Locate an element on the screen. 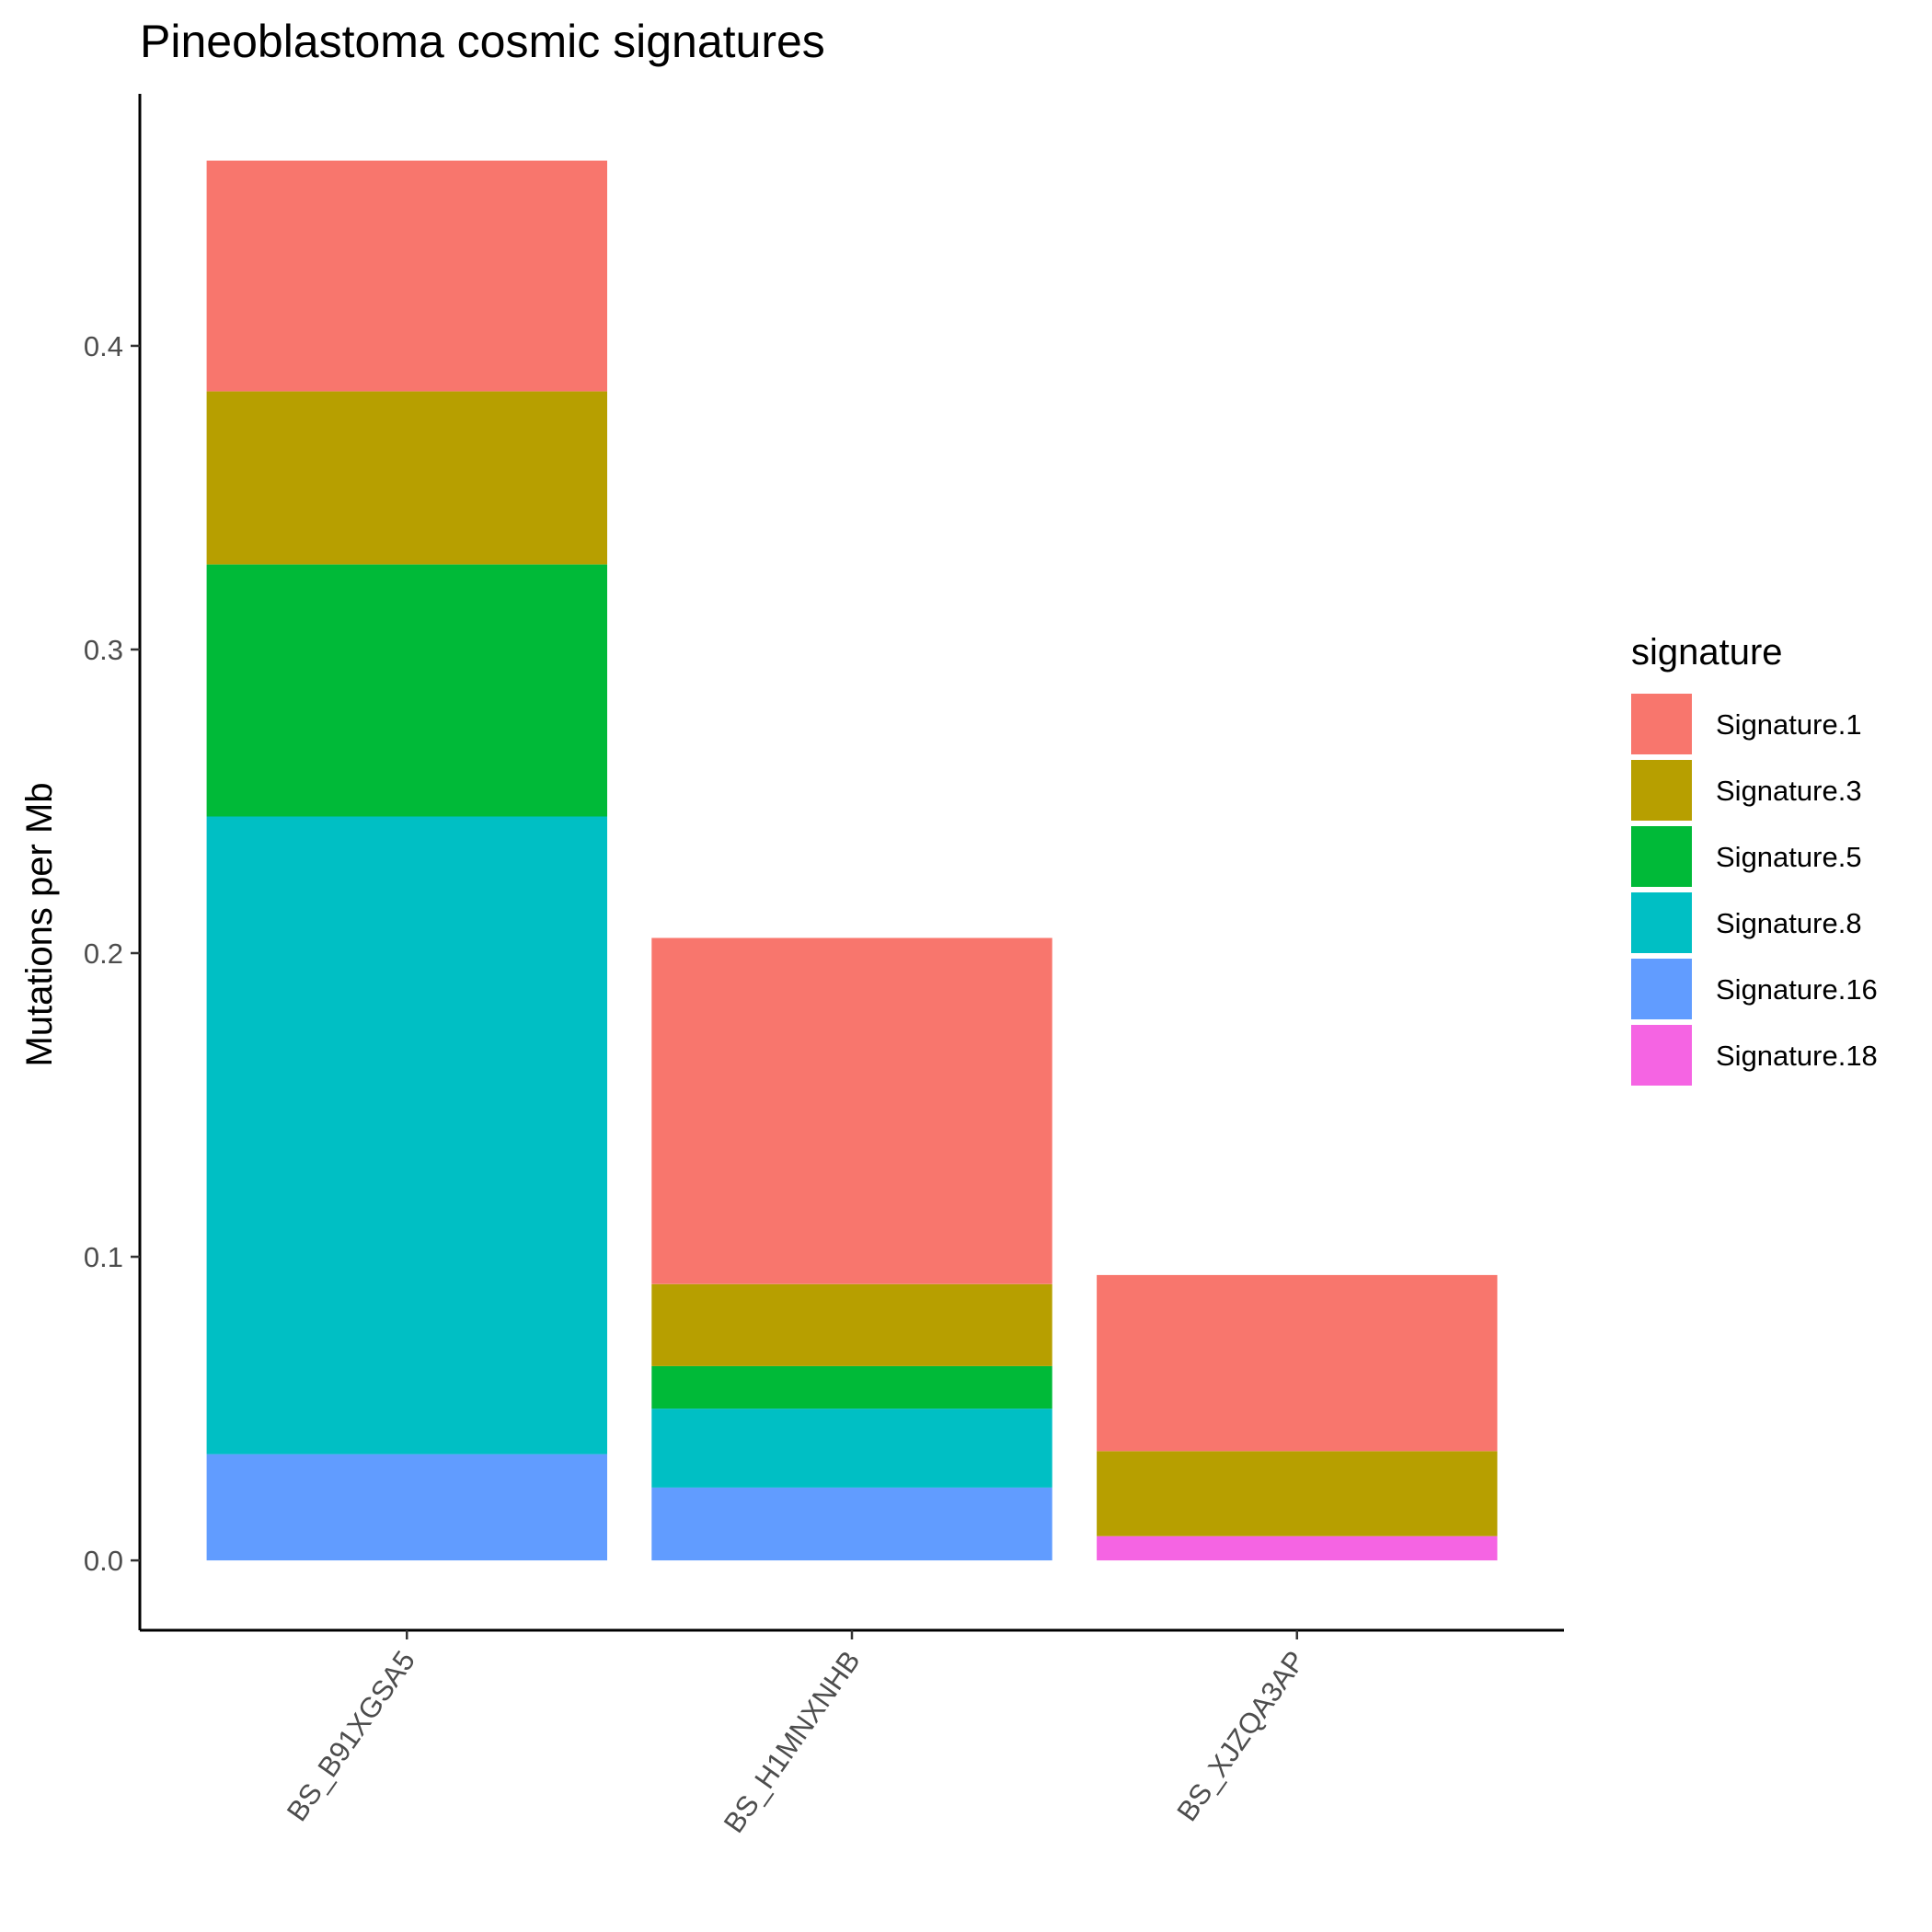 The image size is (1932, 1932). x-tick-label: BS_H1MNXNHB is located at coordinates (792, 1742).